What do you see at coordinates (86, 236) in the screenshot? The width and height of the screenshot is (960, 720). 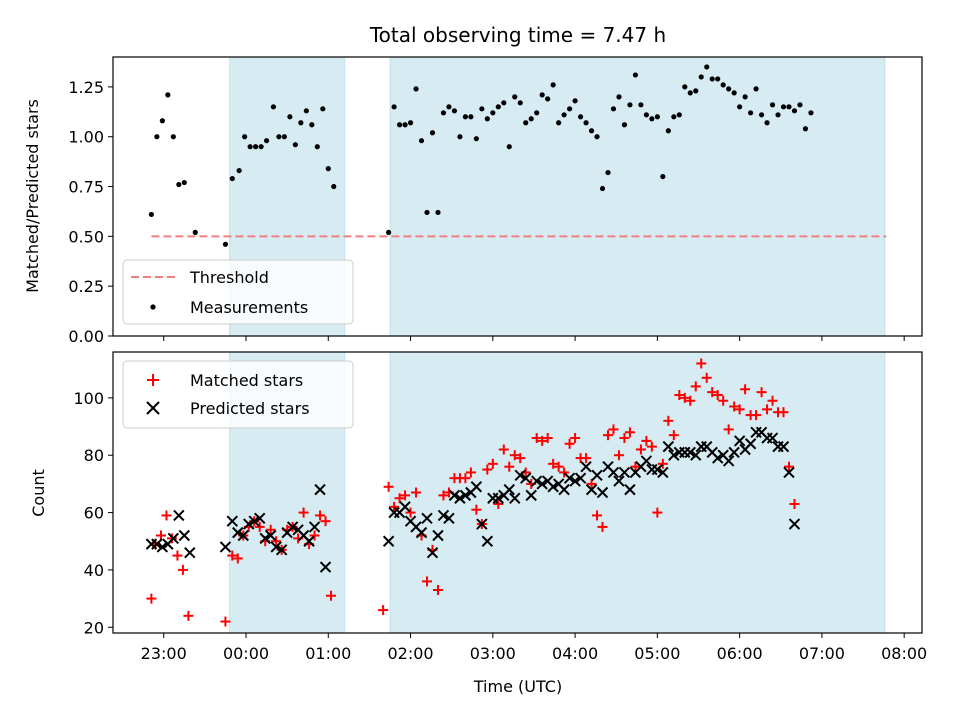 I see `y-tick-label: 0.50` at bounding box center [86, 236].